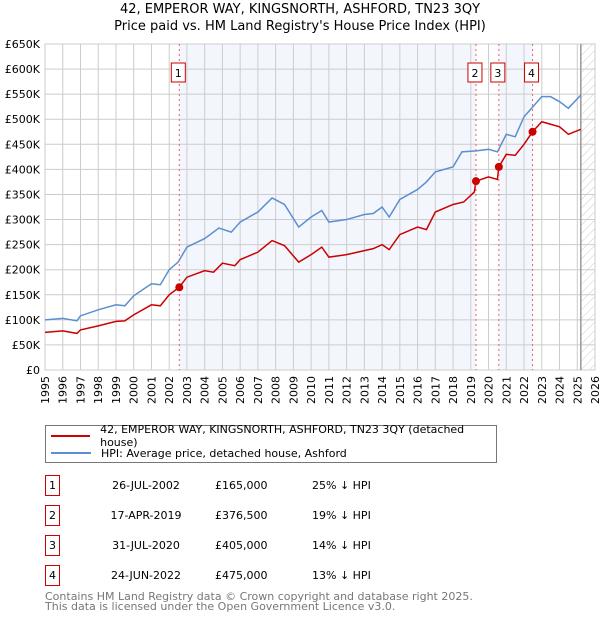 This screenshot has height=620, width=600. I want to click on future-hatch, so click(587, 207).